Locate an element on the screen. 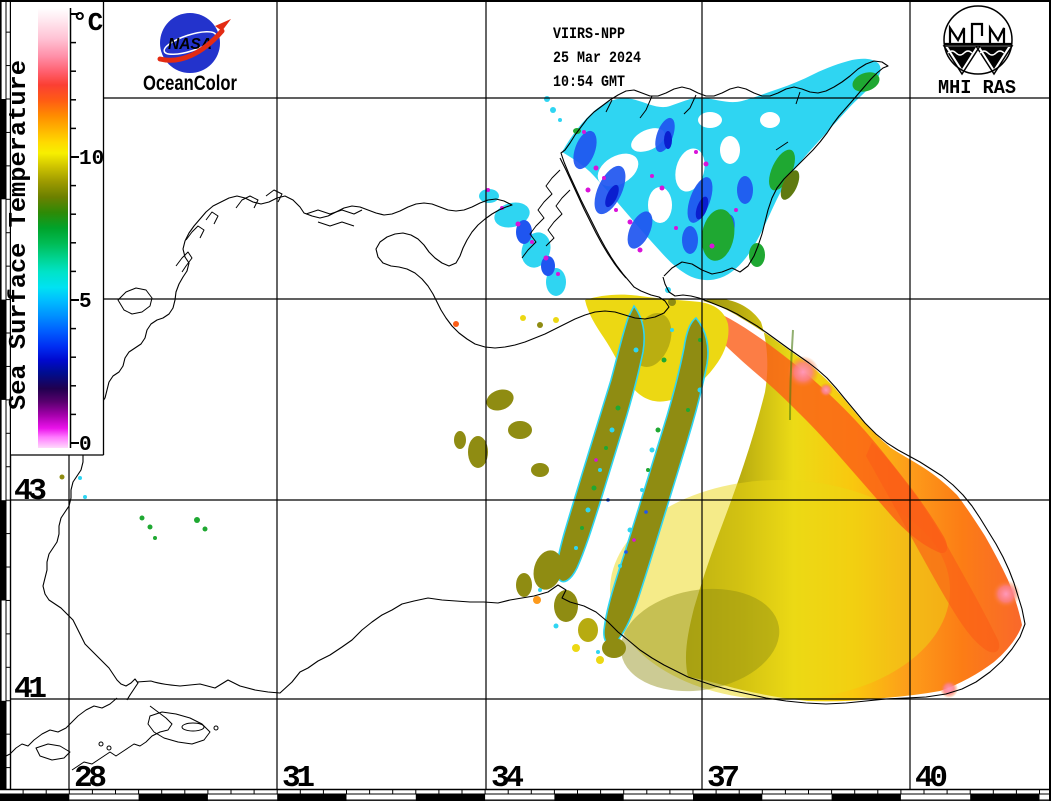 The image size is (1051, 801). institute-label: MHI RAS is located at coordinates (977, 88).